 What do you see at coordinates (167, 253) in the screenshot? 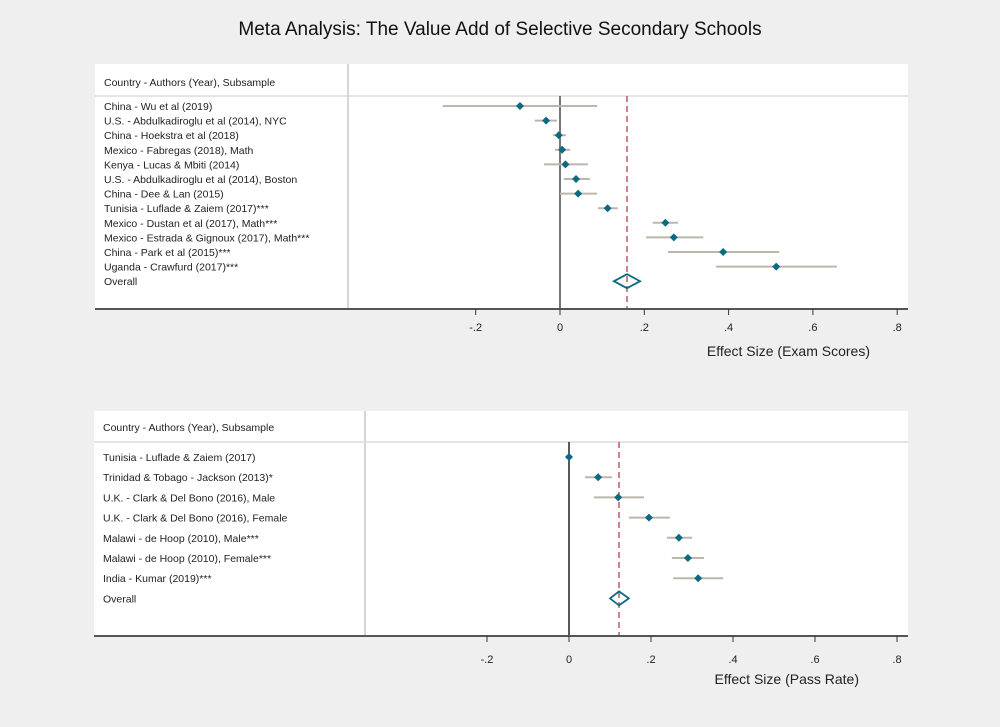
I see `study-label: China - Park et al (2015)***` at bounding box center [167, 253].